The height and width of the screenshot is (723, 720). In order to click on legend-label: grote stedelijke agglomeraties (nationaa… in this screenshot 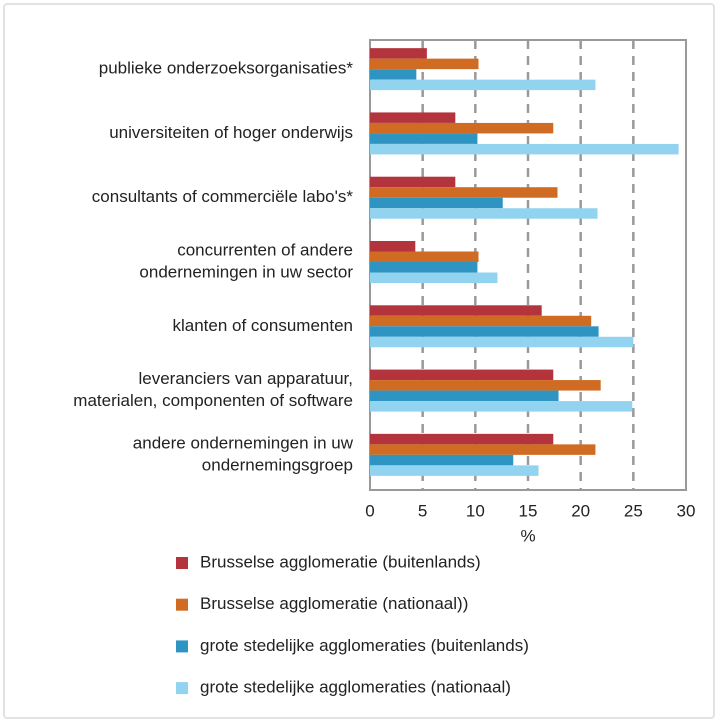, I will do `click(355, 687)`.